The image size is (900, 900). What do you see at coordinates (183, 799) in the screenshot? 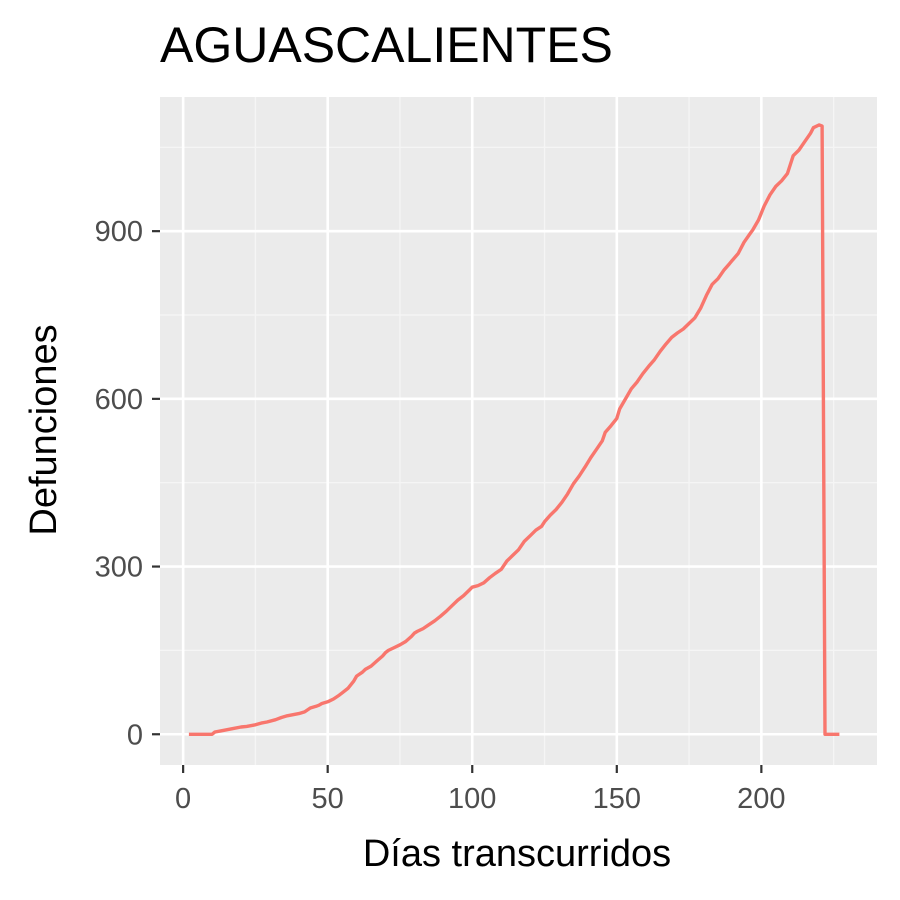
I see `x-tick-label: 0` at bounding box center [183, 799].